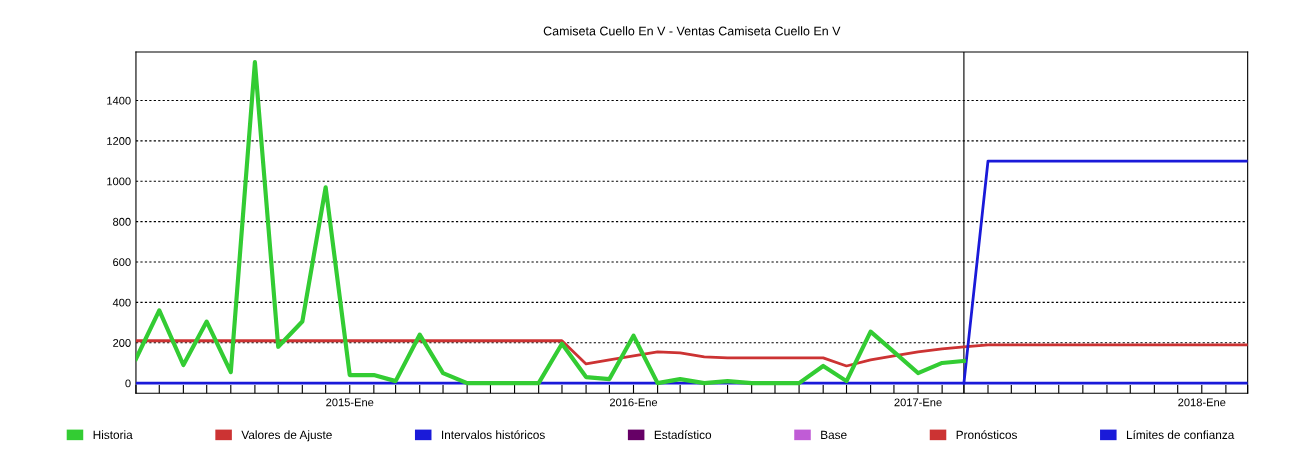 The height and width of the screenshot is (452, 1301). Describe the element at coordinates (113, 435) in the screenshot. I see `legend-label: Historia` at that location.